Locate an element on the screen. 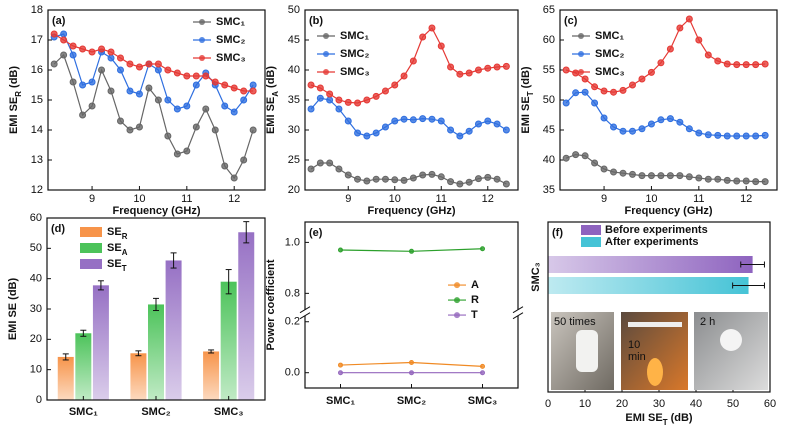 This screenshot has height=432, width=798. legend-label: T is located at coordinates (474, 315).